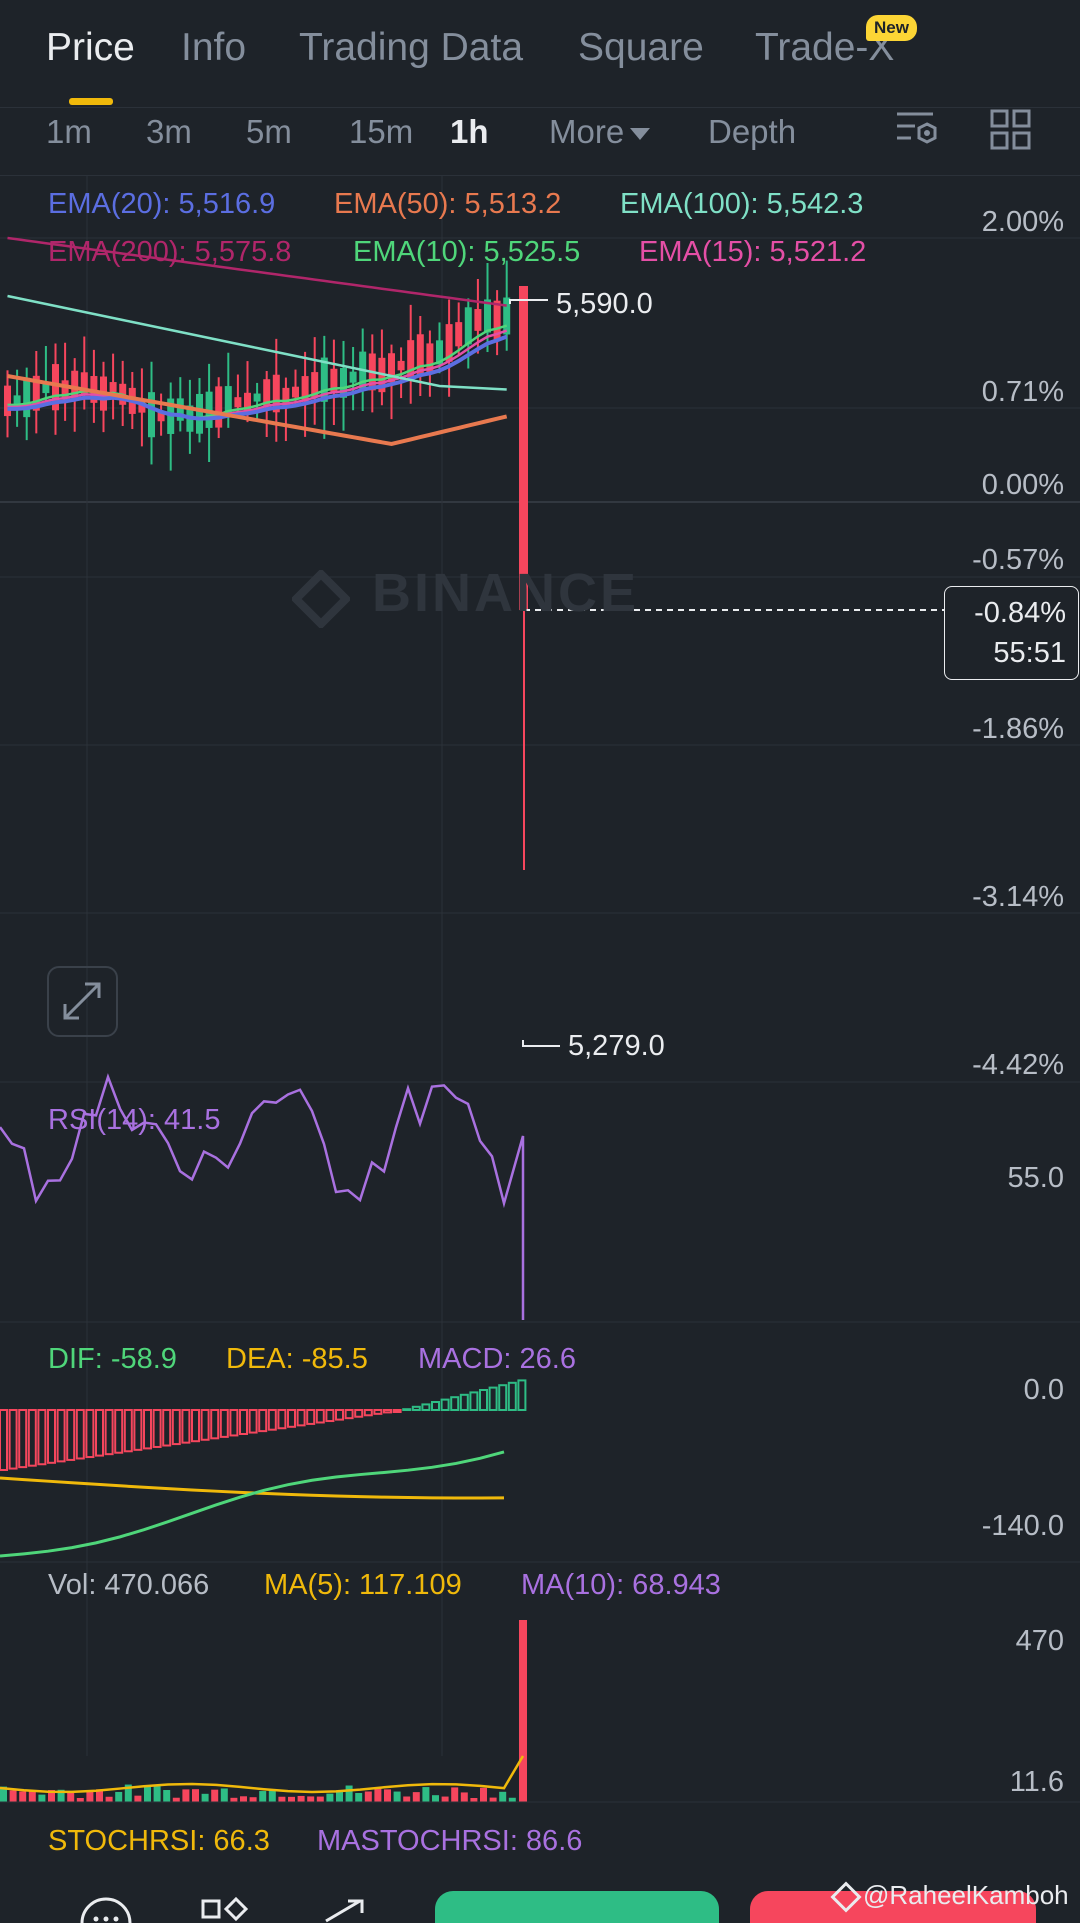  I want to click on interval-3m: 3m, so click(169, 131).